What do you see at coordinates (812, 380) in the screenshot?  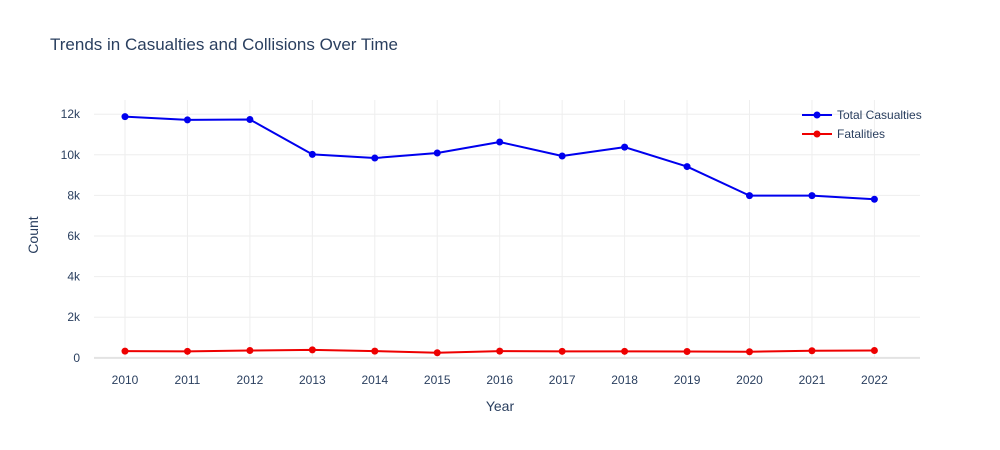 I see `x-tick-label: 2021` at bounding box center [812, 380].